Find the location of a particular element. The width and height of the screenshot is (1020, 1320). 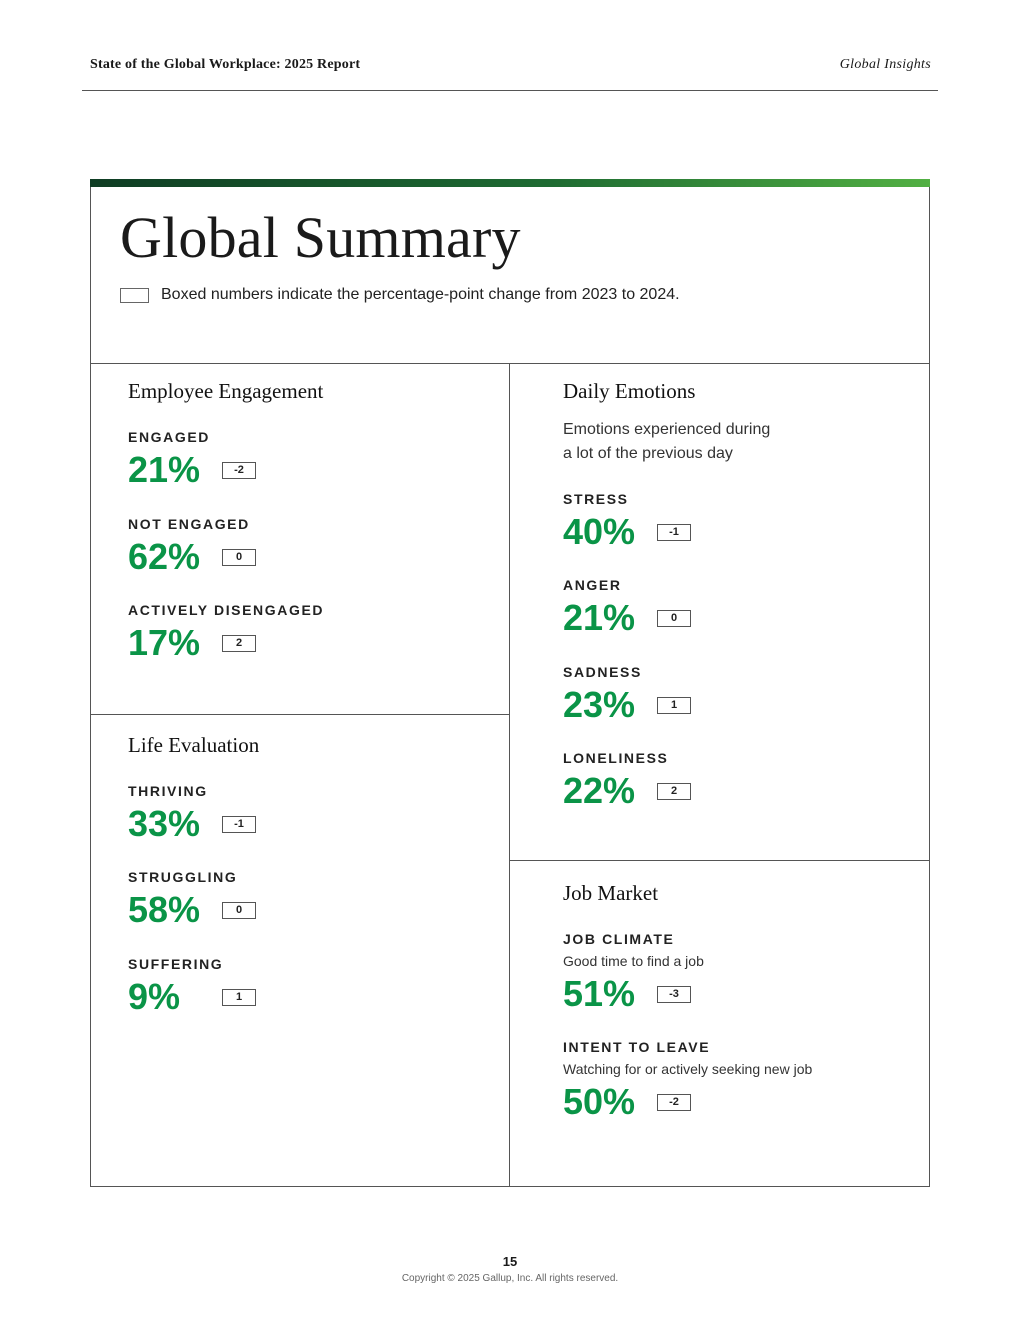

section-title-life-evaluation: Life Evaluation is located at coordinates (194, 745).